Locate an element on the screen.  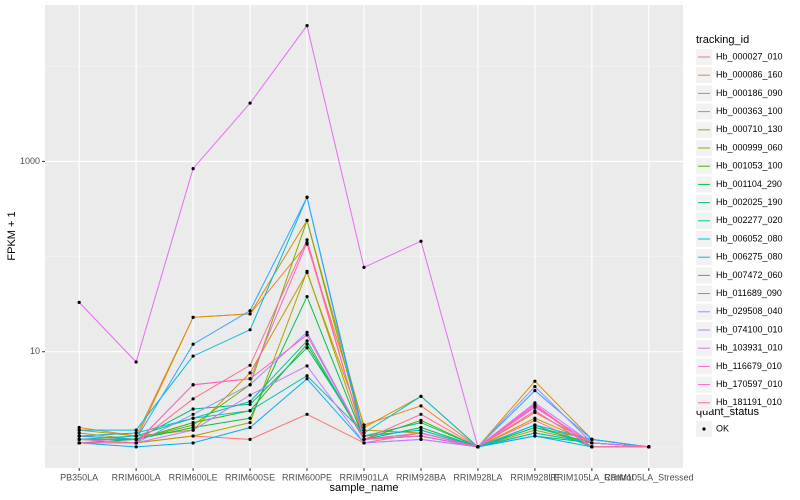
legend-label: Hb_103931_010 is located at coordinates (749, 348).